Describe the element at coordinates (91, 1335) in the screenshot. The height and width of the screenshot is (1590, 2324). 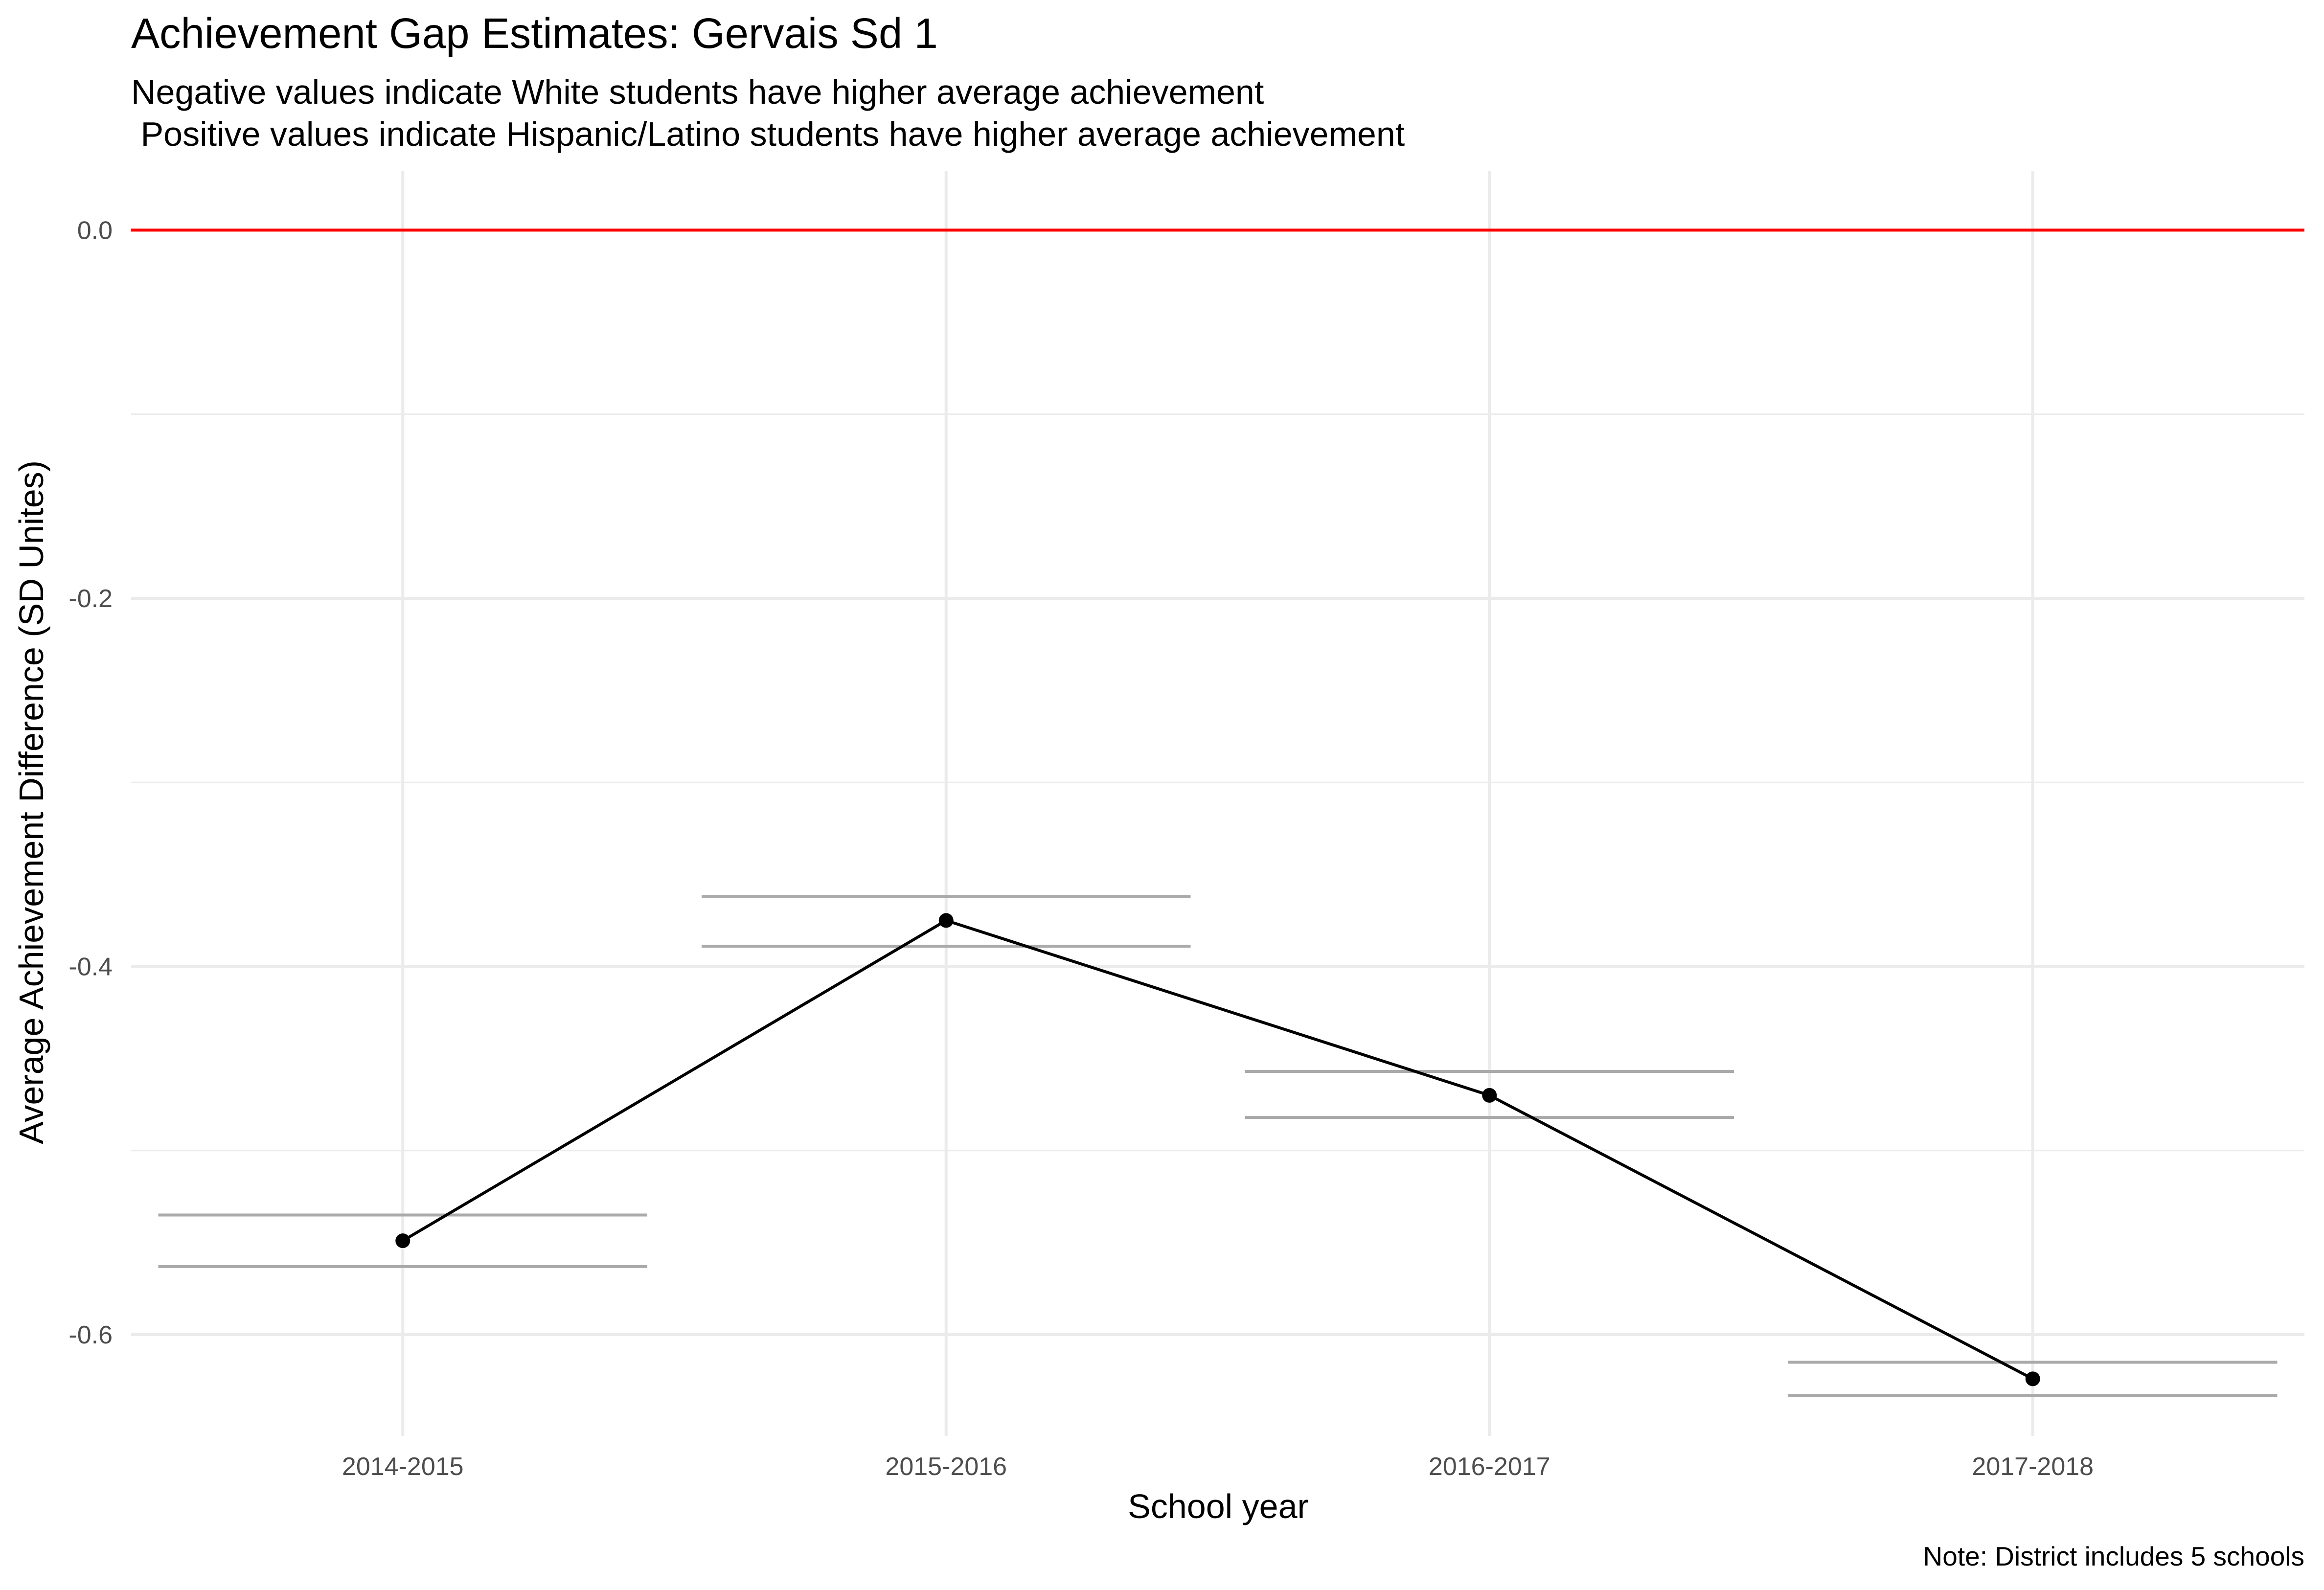
I see `y-tick-label: -0.6` at that location.